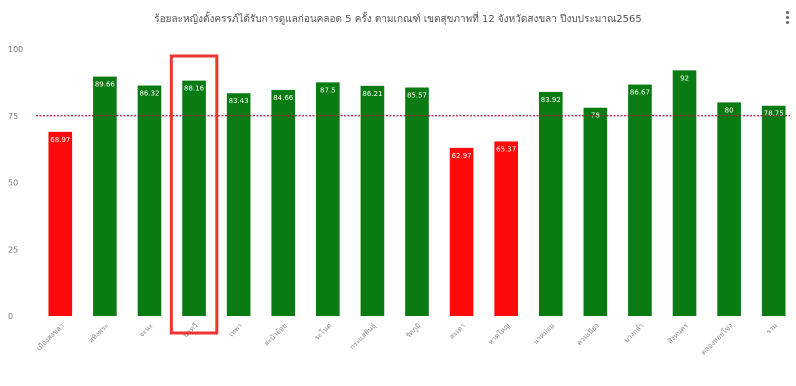 The width and height of the screenshot is (796, 386). I want to click on data-label: 89.66, so click(105, 85).